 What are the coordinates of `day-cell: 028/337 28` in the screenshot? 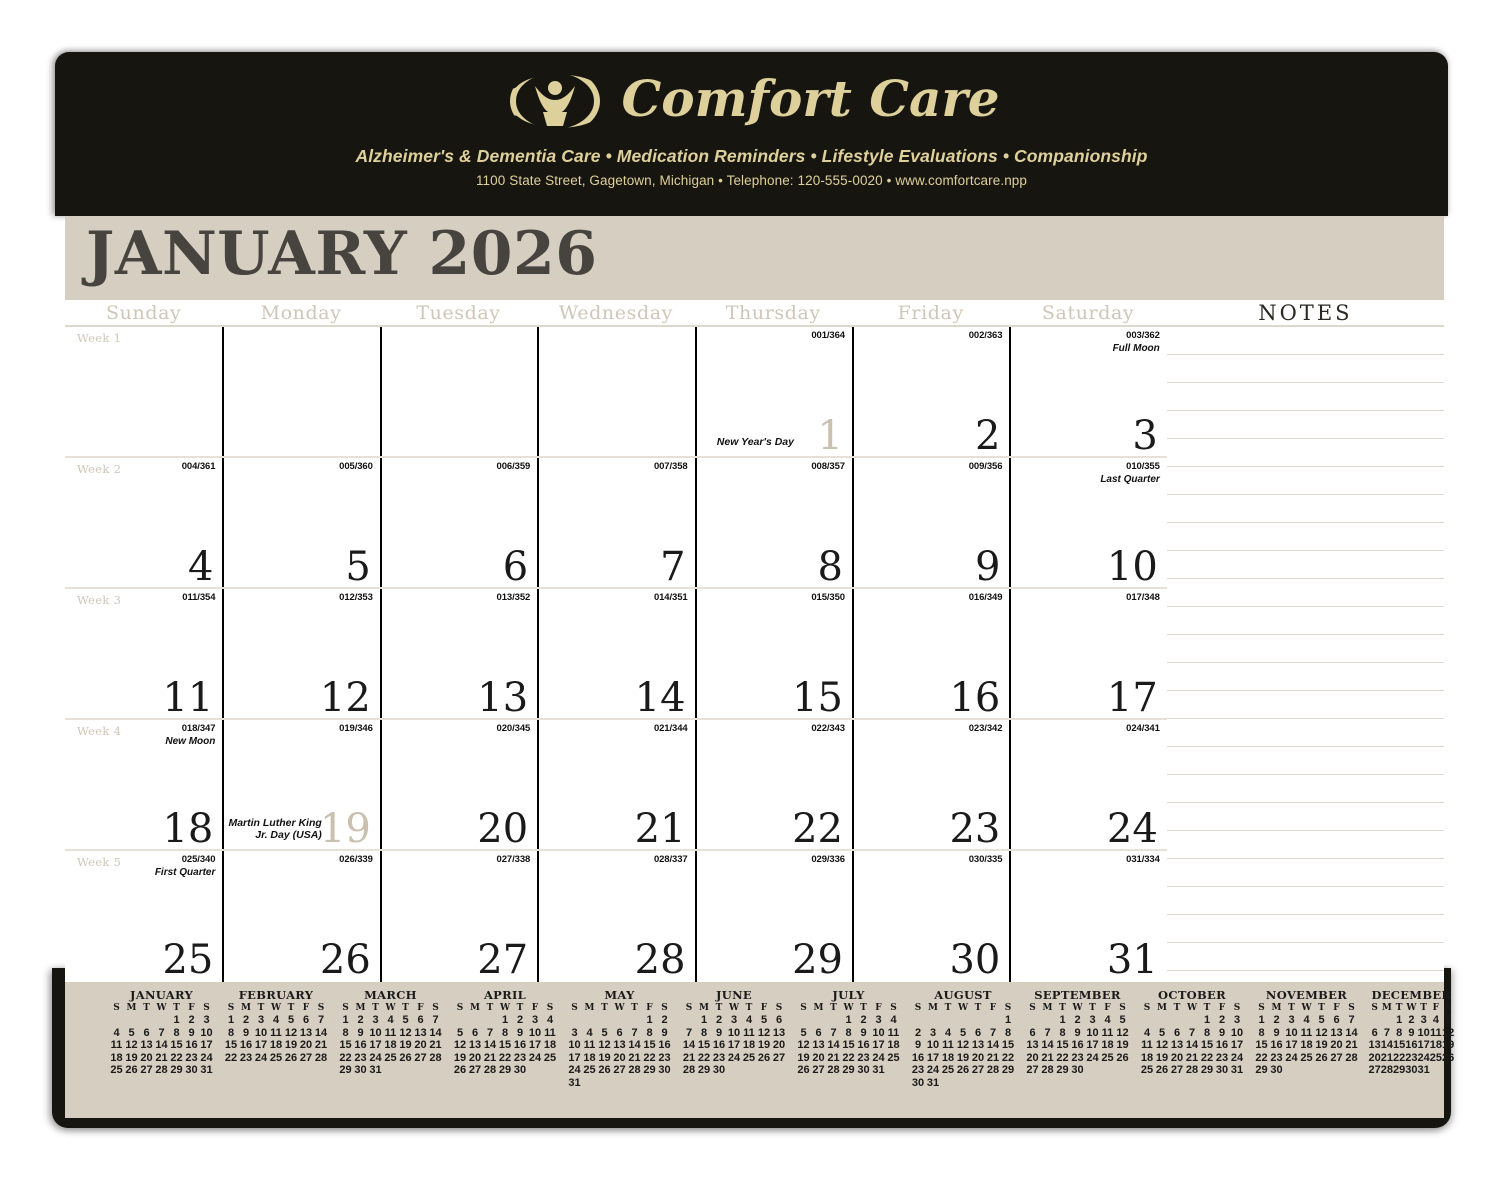 It's located at (615, 916).